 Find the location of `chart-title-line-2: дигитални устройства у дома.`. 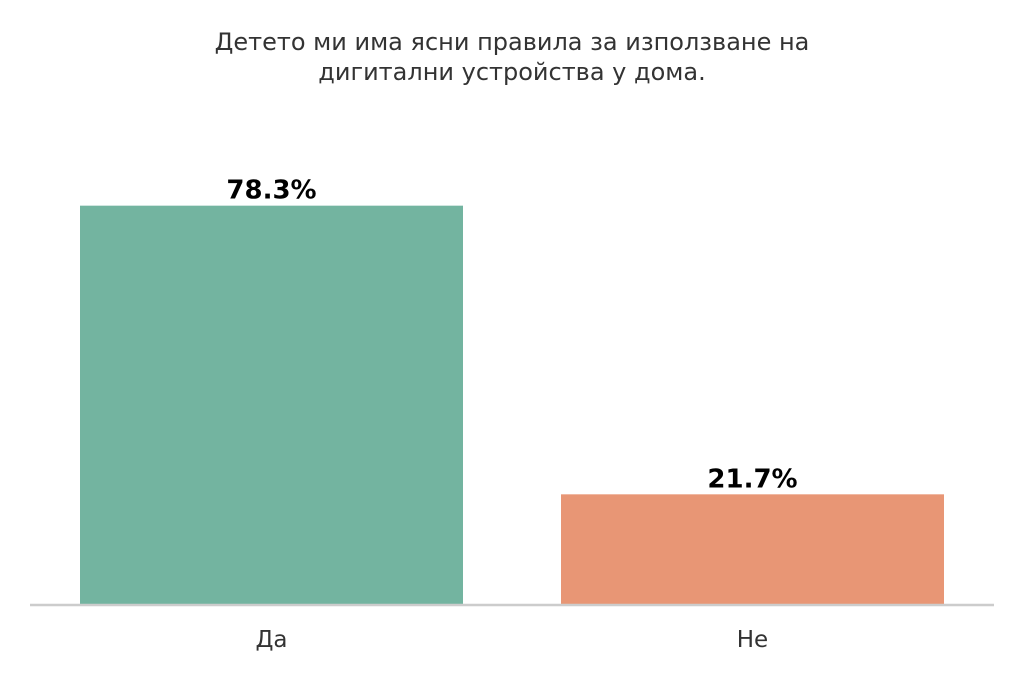

chart-title-line-2: дигитални устройства у дома. is located at coordinates (511, 72).